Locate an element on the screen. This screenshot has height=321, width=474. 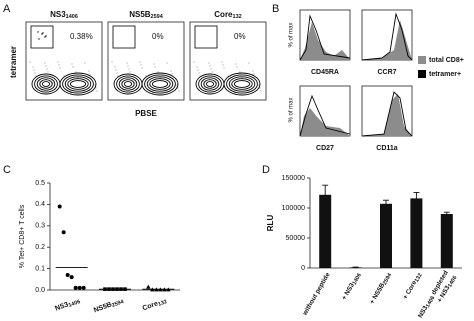
y-tick-label: 0.4 is located at coordinates (40, 204).